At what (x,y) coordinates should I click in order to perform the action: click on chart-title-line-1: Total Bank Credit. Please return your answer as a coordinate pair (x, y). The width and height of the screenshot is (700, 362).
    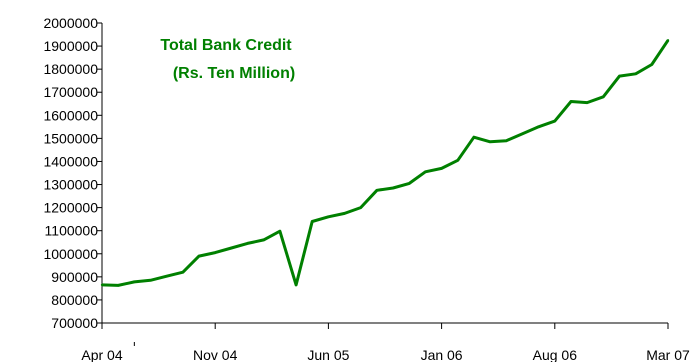
    Looking at the image, I should click on (226, 45).